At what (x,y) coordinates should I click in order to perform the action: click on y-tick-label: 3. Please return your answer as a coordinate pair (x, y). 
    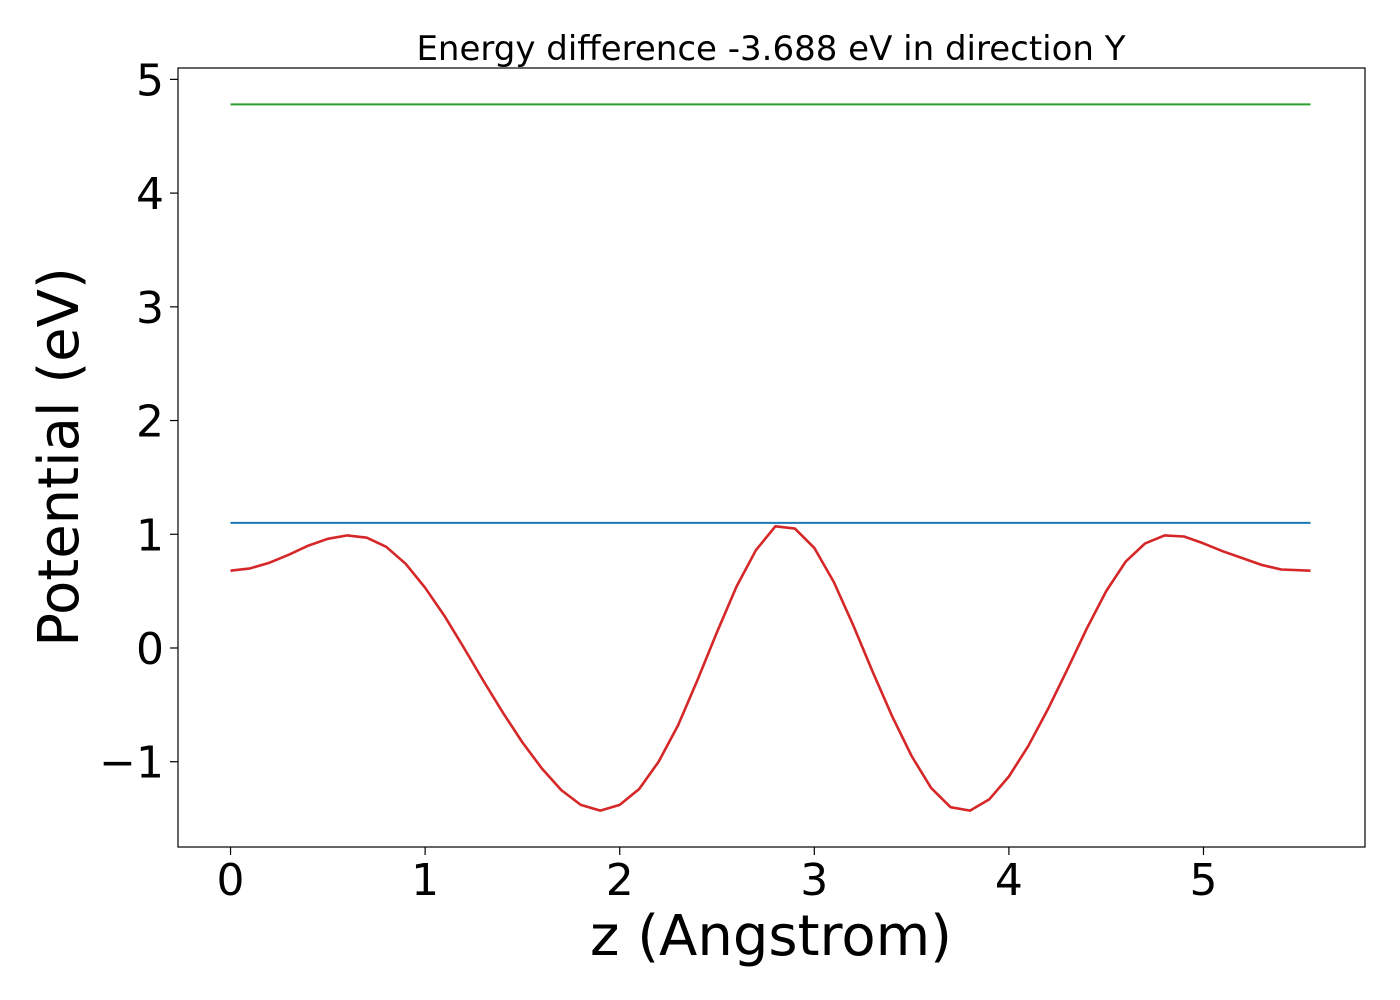
    Looking at the image, I should click on (150, 308).